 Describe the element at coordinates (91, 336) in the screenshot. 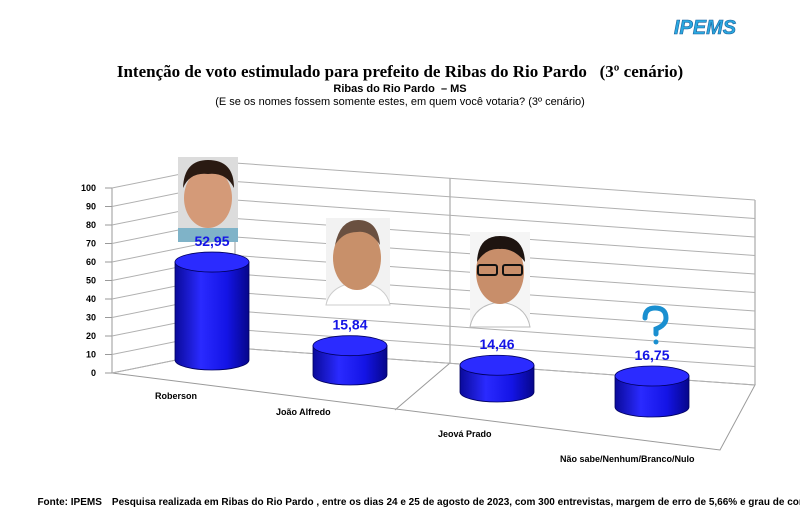

I see `y-tick-label: 20` at that location.